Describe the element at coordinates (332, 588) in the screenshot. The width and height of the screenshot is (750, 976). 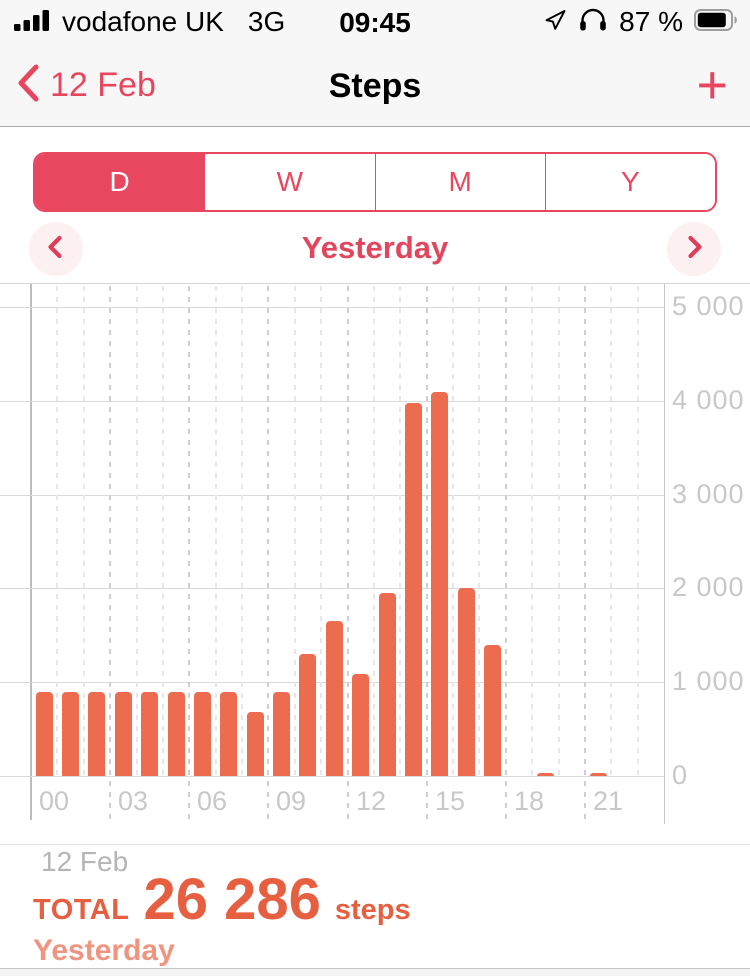
I see `gridline-y-2000` at that location.